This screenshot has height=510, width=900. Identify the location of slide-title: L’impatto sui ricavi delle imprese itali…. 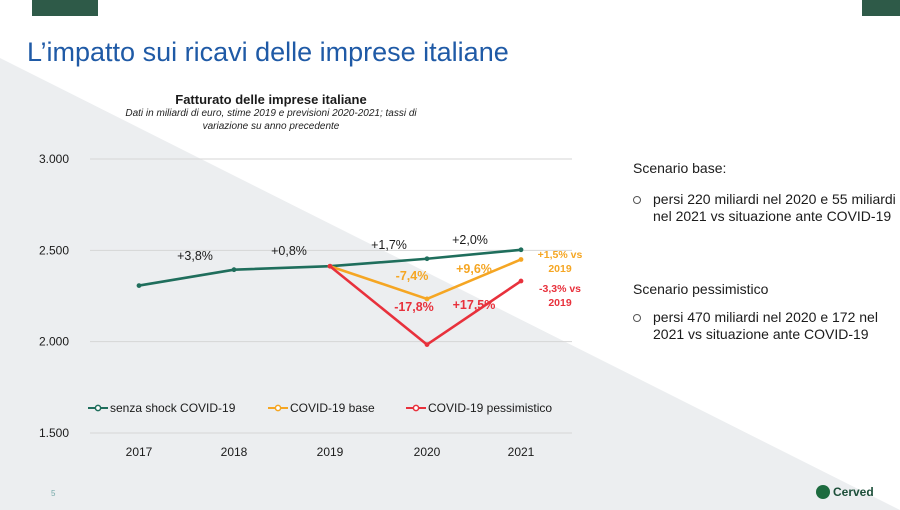
(268, 52).